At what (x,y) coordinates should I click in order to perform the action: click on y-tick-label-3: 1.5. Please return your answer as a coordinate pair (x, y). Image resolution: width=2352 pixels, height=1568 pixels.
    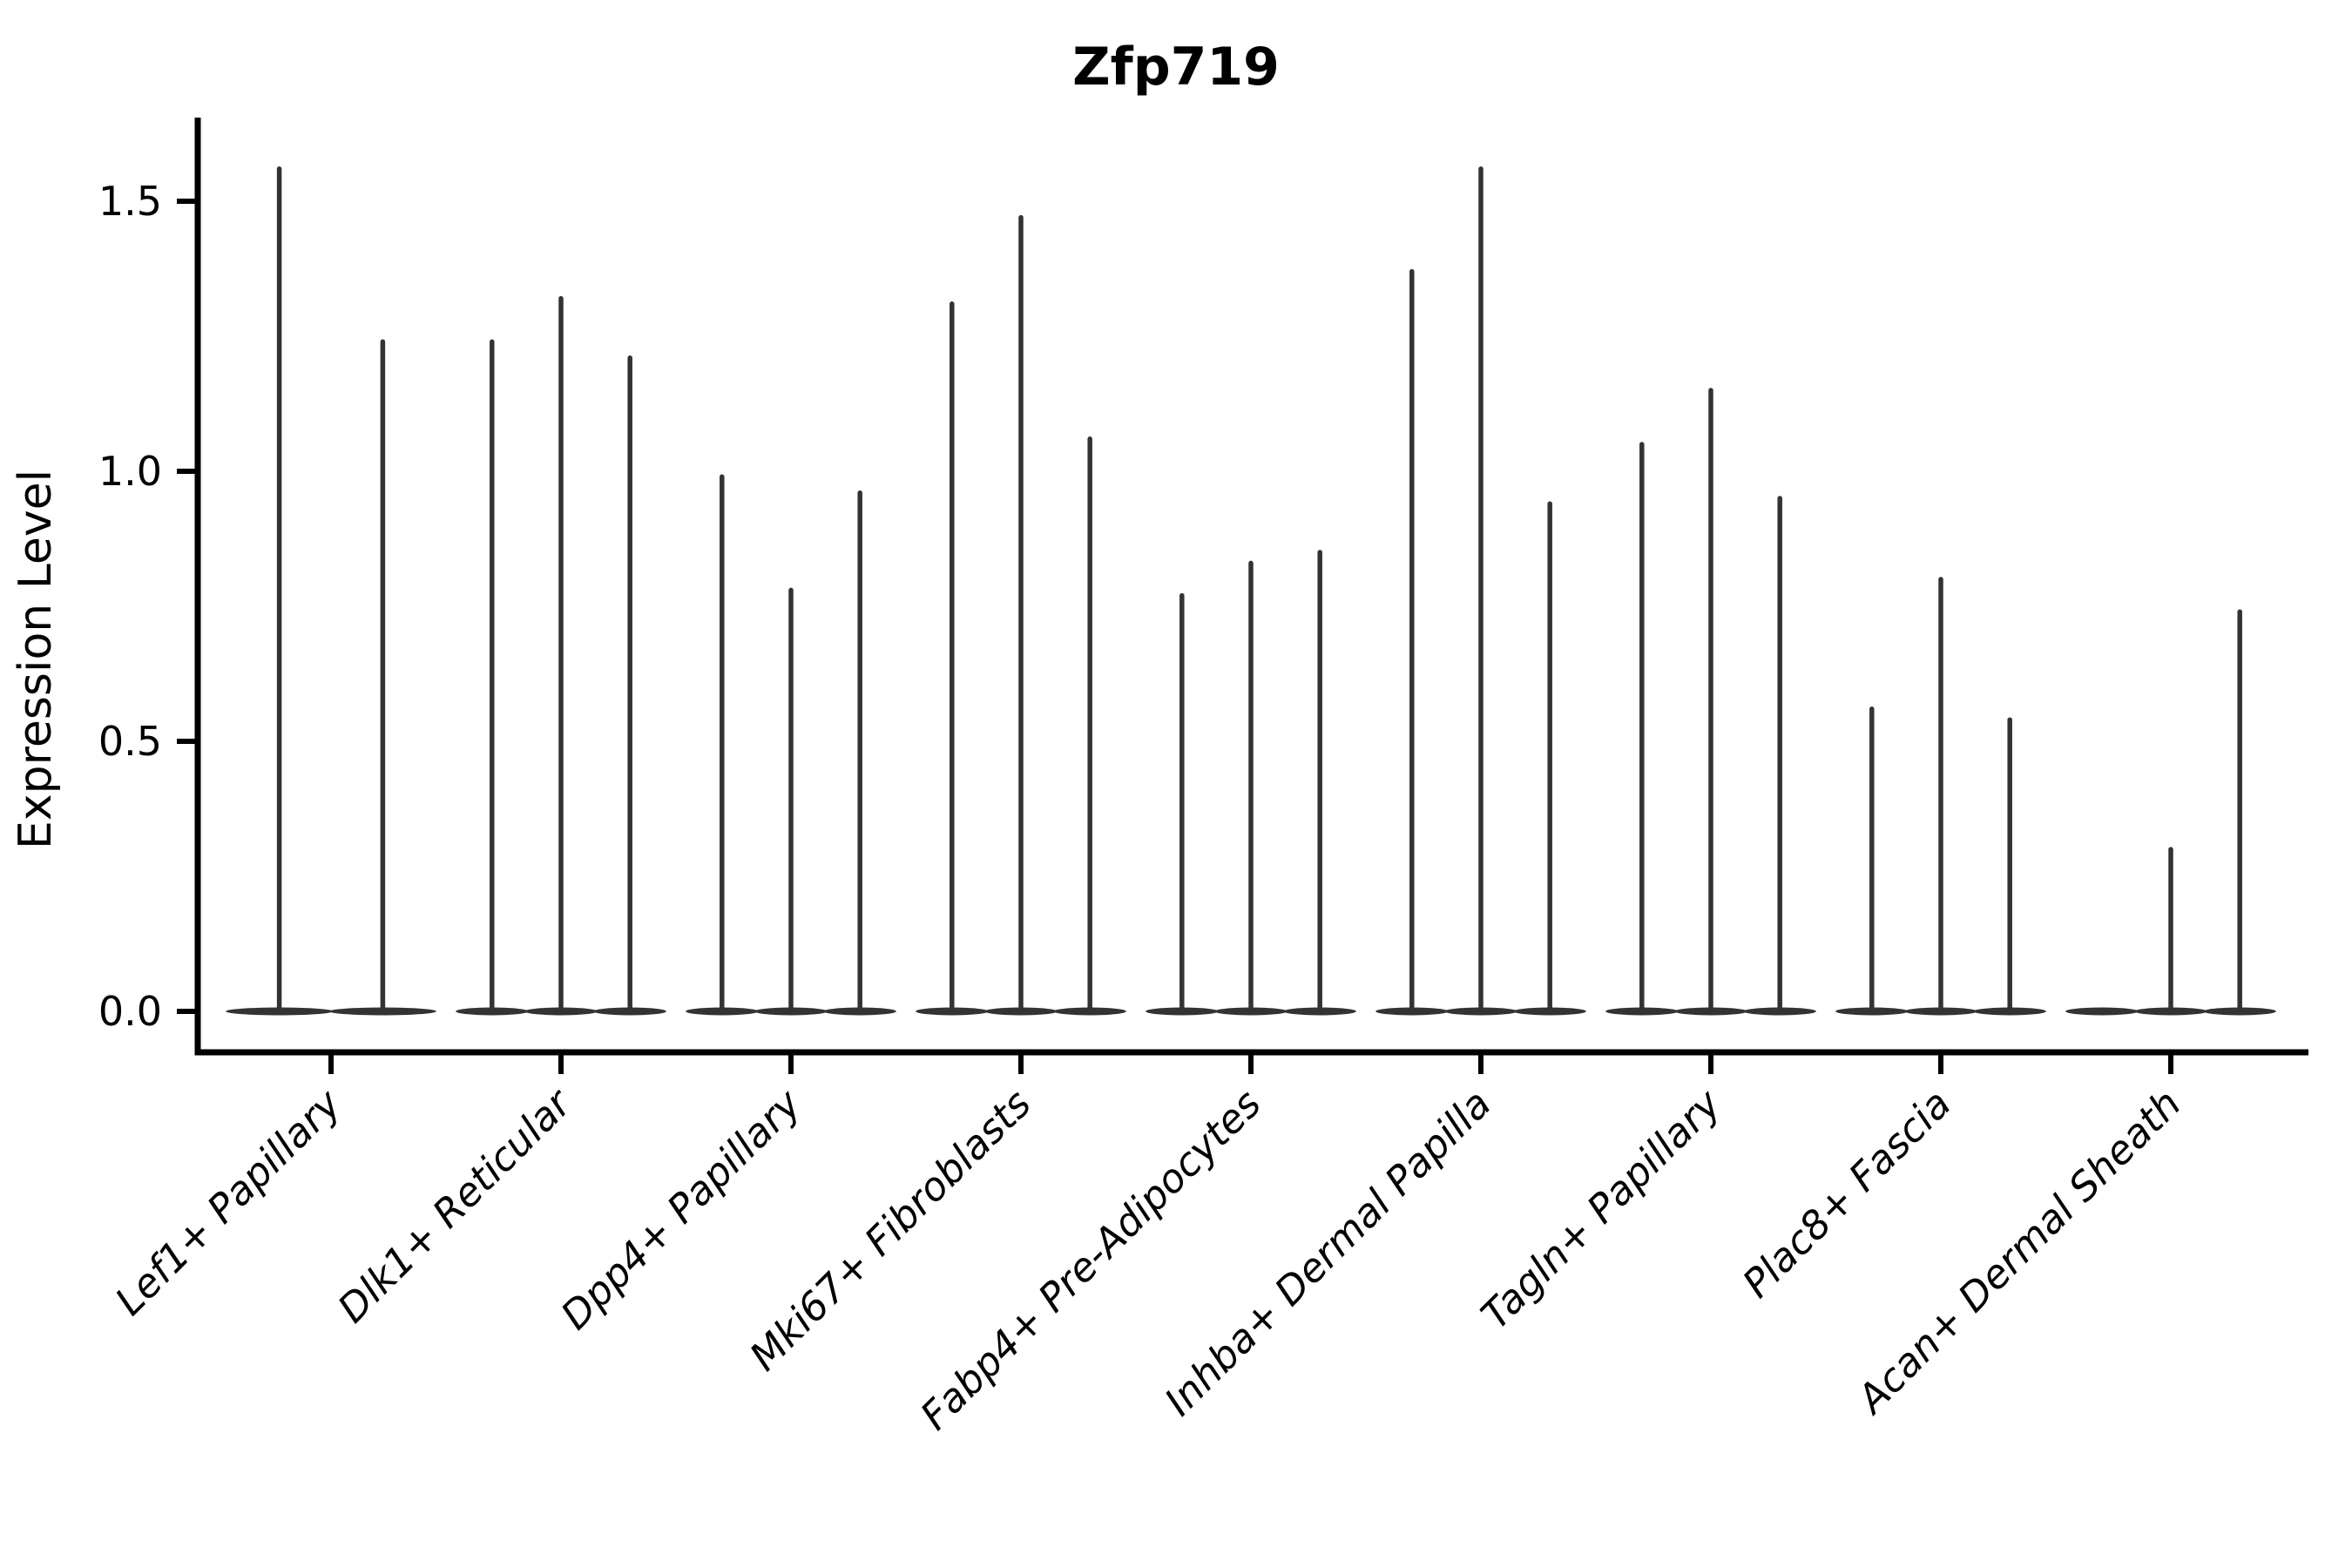
    Looking at the image, I should click on (130, 201).